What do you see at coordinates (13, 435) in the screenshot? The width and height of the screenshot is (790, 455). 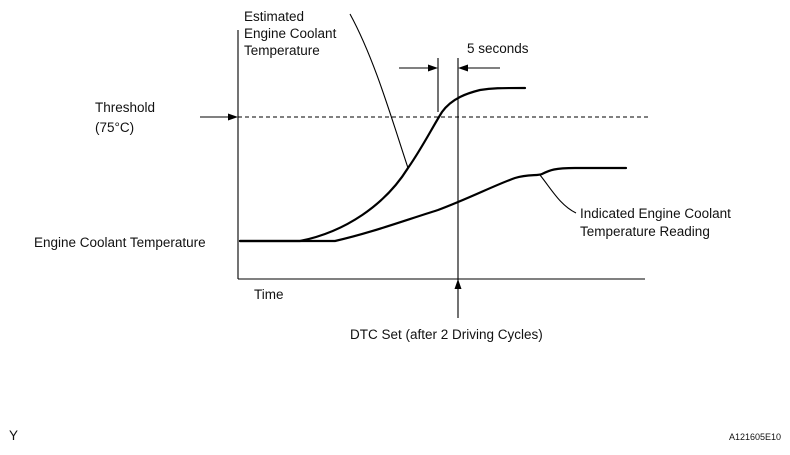 I see `corner-mark: Y` at bounding box center [13, 435].